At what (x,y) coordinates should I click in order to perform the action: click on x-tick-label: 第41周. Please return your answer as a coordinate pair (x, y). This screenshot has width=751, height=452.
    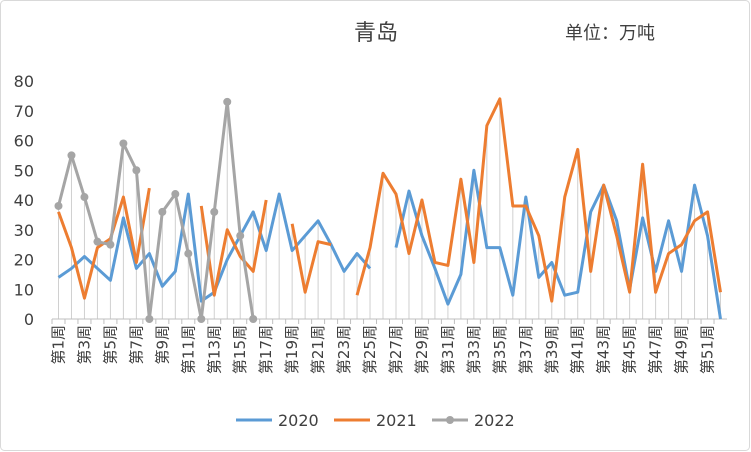
    Looking at the image, I should click on (578, 349).